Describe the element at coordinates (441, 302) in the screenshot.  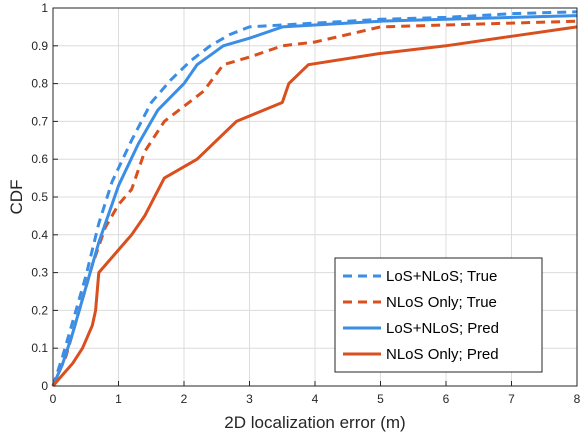
I see `legend-label-1: NLoS Only; True` at that location.